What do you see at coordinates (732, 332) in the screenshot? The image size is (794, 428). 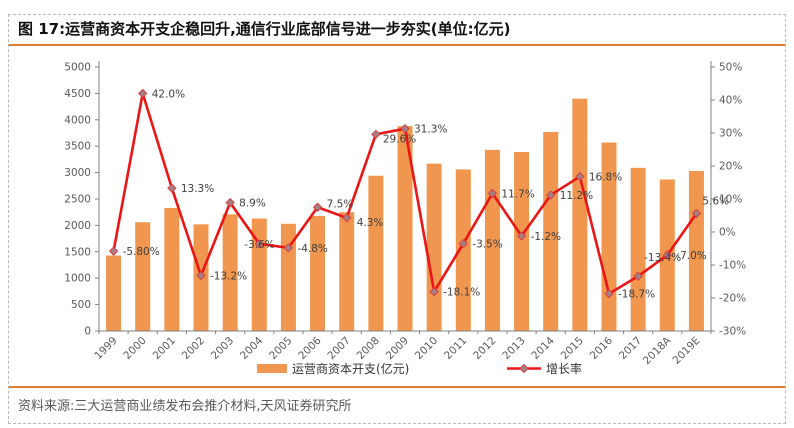 I see `right-axis-tick-label: -30%` at bounding box center [732, 332].